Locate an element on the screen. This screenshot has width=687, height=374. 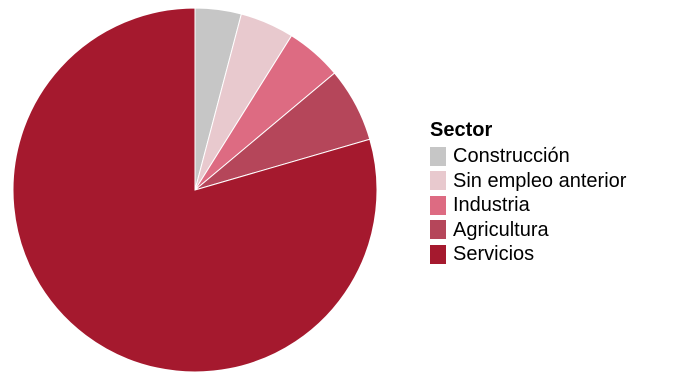
legend-label: Agricultura is located at coordinates (501, 229).